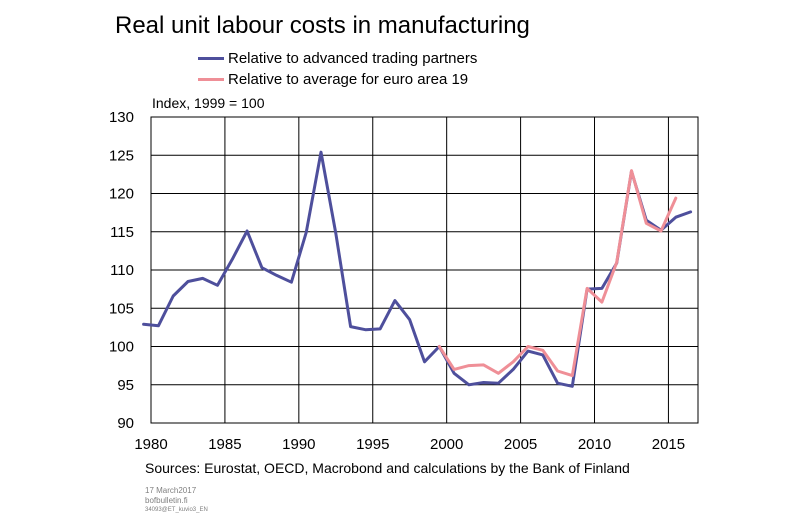 The height and width of the screenshot is (522, 800). I want to click on legend-swatch-euro-area, so click(211, 79).